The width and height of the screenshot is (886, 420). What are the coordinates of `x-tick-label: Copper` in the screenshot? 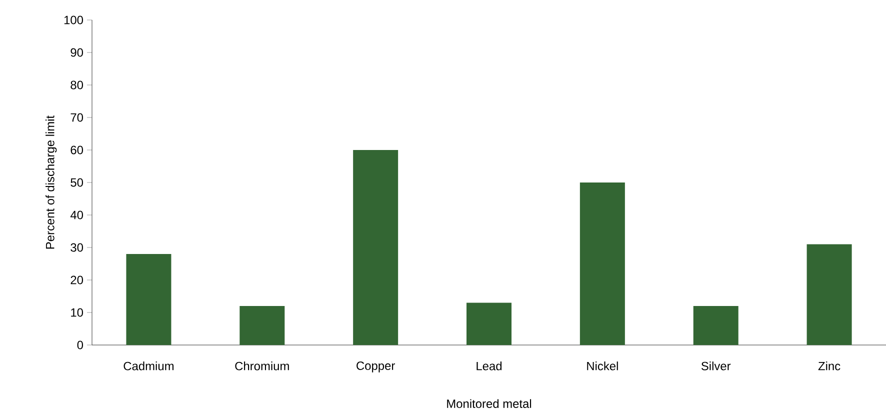 It's located at (375, 367).